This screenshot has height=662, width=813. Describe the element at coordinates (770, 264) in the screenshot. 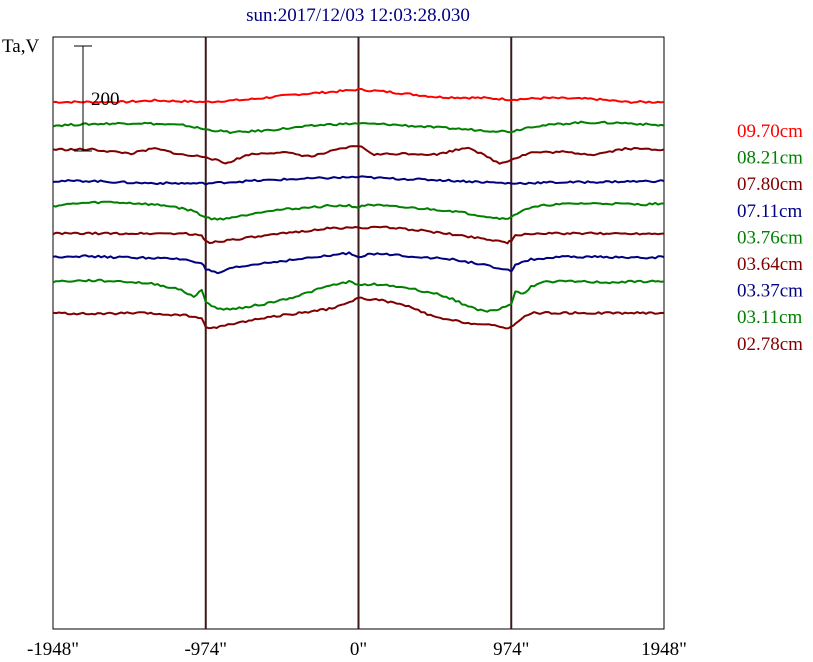

I see `legend-entry-03.64cm: 03.64cm` at that location.